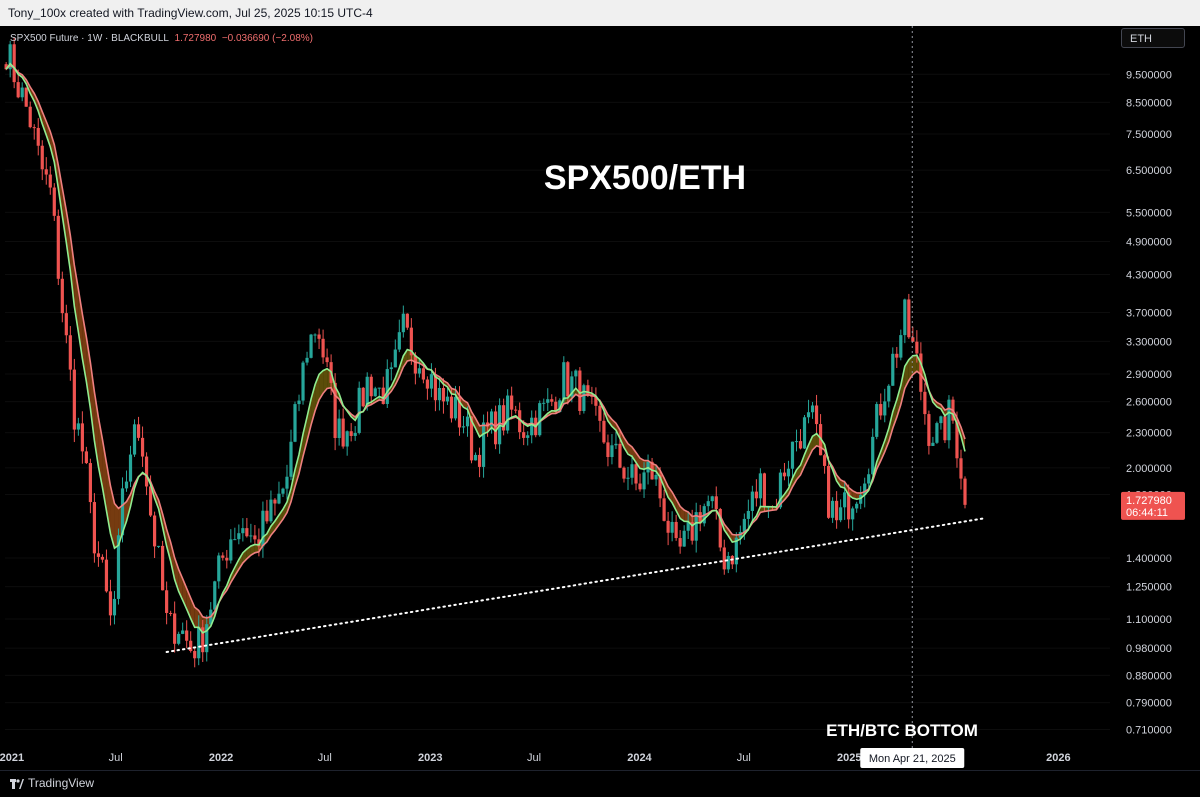 The width and height of the screenshot is (1200, 797). I want to click on tradingview-logo: TradingView, so click(52, 783).